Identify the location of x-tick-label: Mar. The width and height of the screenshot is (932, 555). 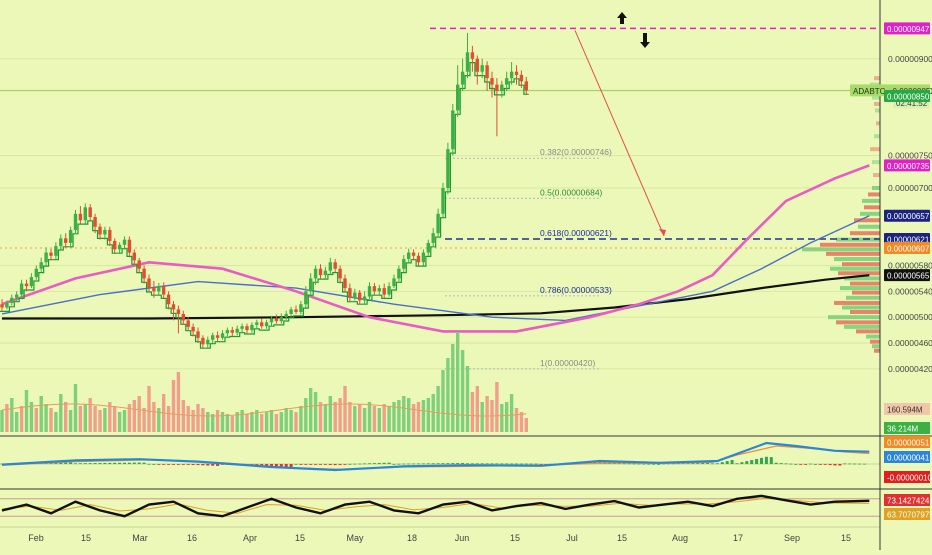
(140, 538).